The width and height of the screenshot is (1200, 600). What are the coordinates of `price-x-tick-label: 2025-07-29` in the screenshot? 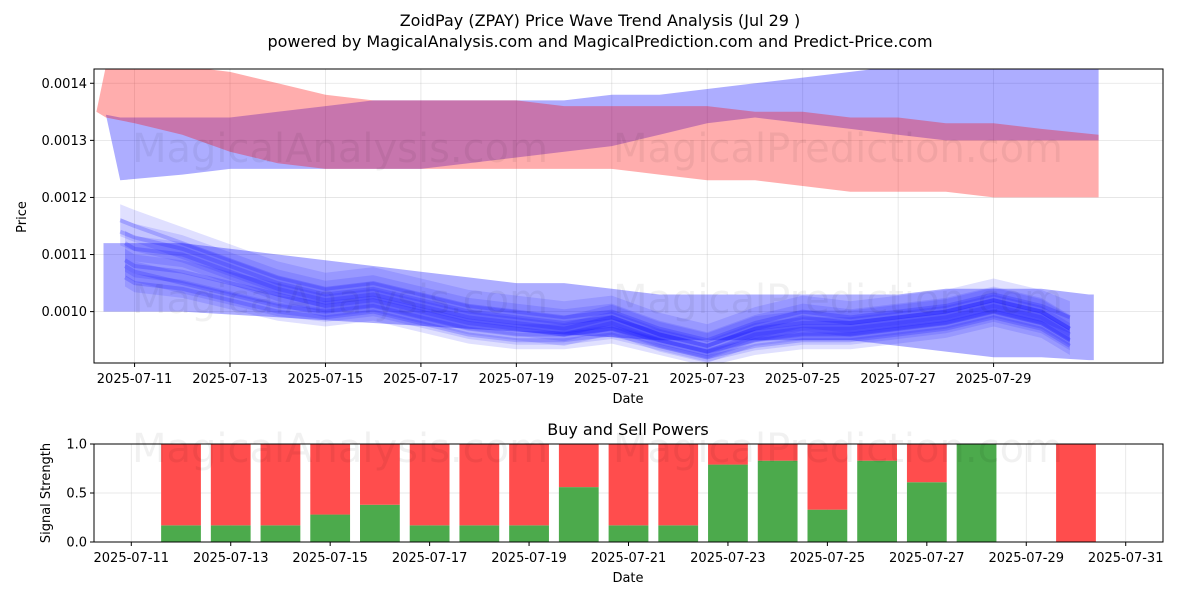 It's located at (994, 379).